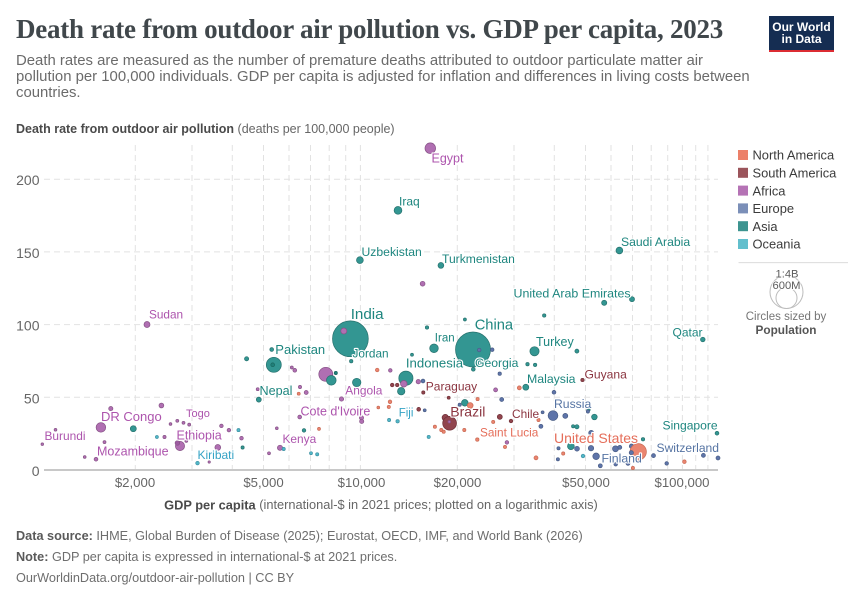  Describe the element at coordinates (65, 436) in the screenshot. I see `svg-text: Burundi` at that location.